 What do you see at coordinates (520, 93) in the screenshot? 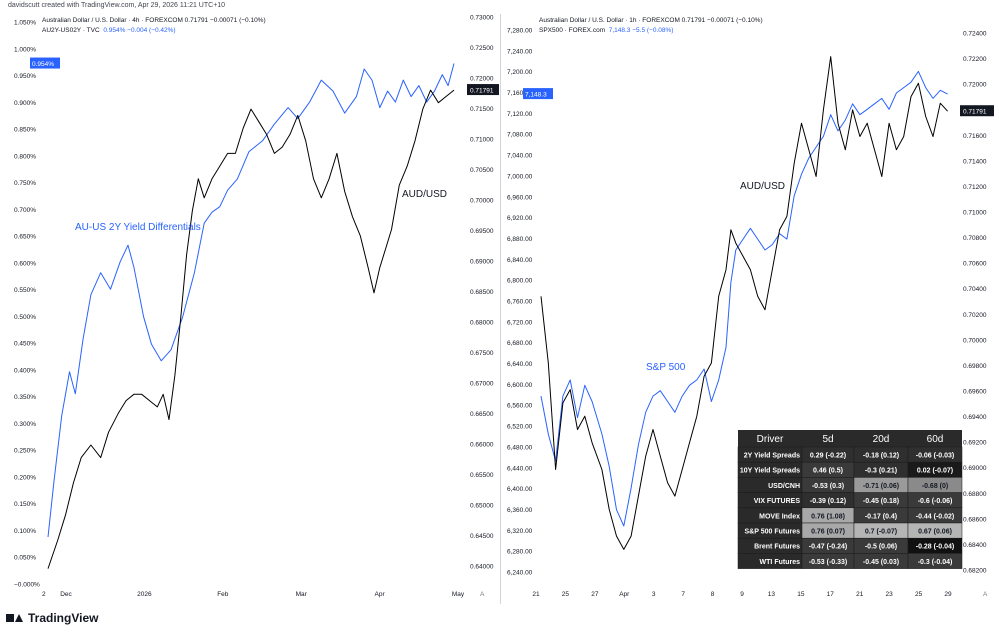
I see `y-tick-left: 7,160.00` at bounding box center [520, 93].